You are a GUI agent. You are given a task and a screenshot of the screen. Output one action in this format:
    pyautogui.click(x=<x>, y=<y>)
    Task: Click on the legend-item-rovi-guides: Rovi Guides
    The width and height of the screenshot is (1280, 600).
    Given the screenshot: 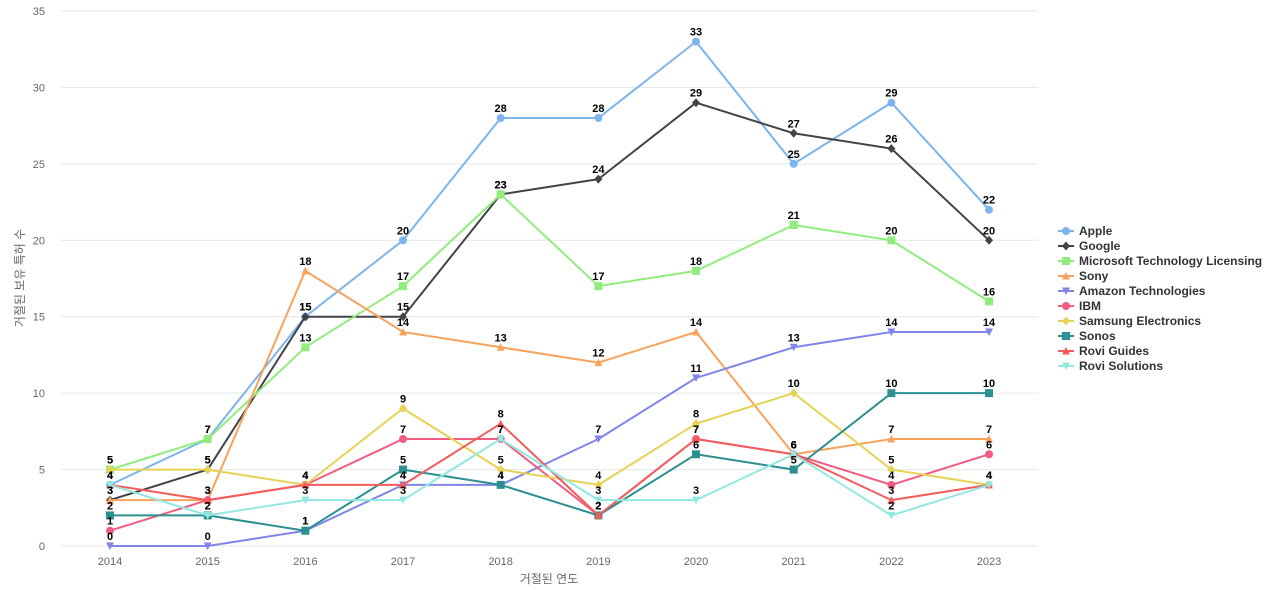 What is the action you would take?
    pyautogui.click(x=1103, y=351)
    